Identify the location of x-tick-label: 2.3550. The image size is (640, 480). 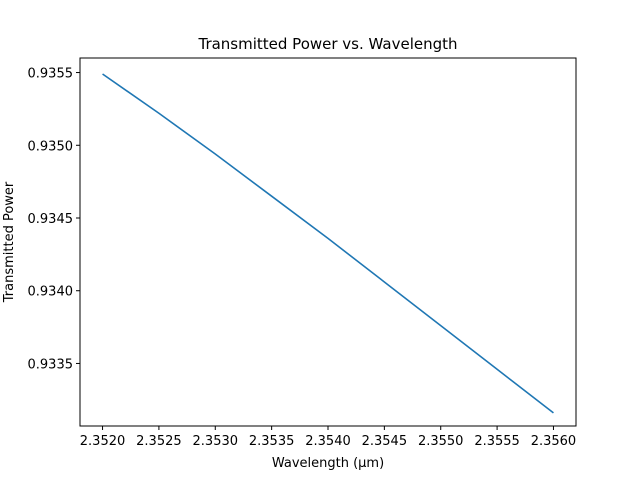
(441, 441).